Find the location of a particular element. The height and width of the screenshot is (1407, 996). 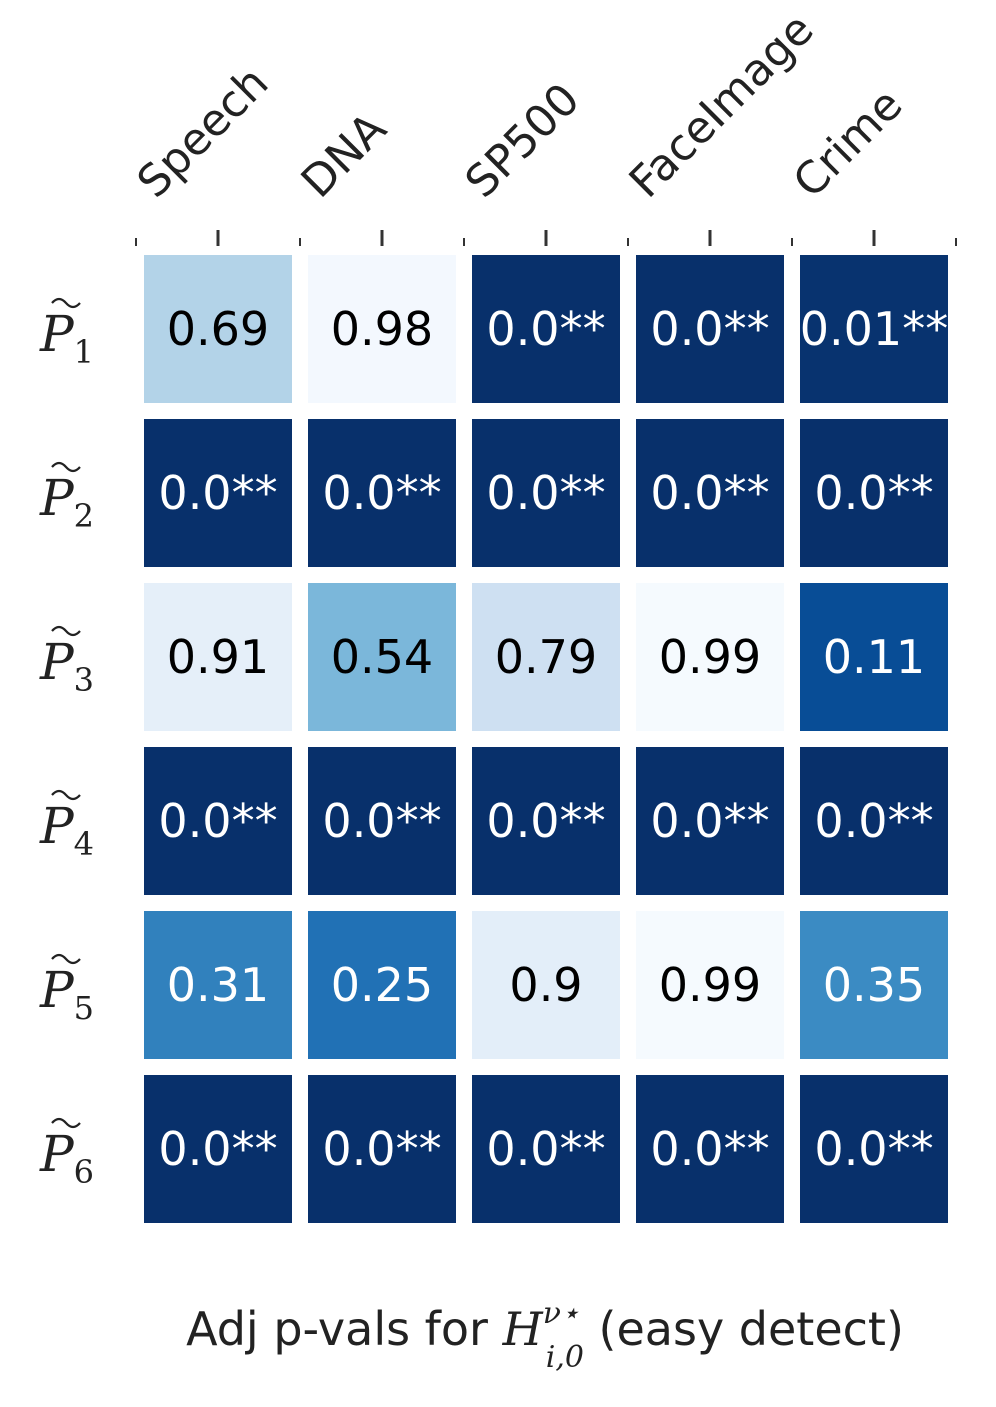

cell-value-label: 0.31 is located at coordinates (218, 985).